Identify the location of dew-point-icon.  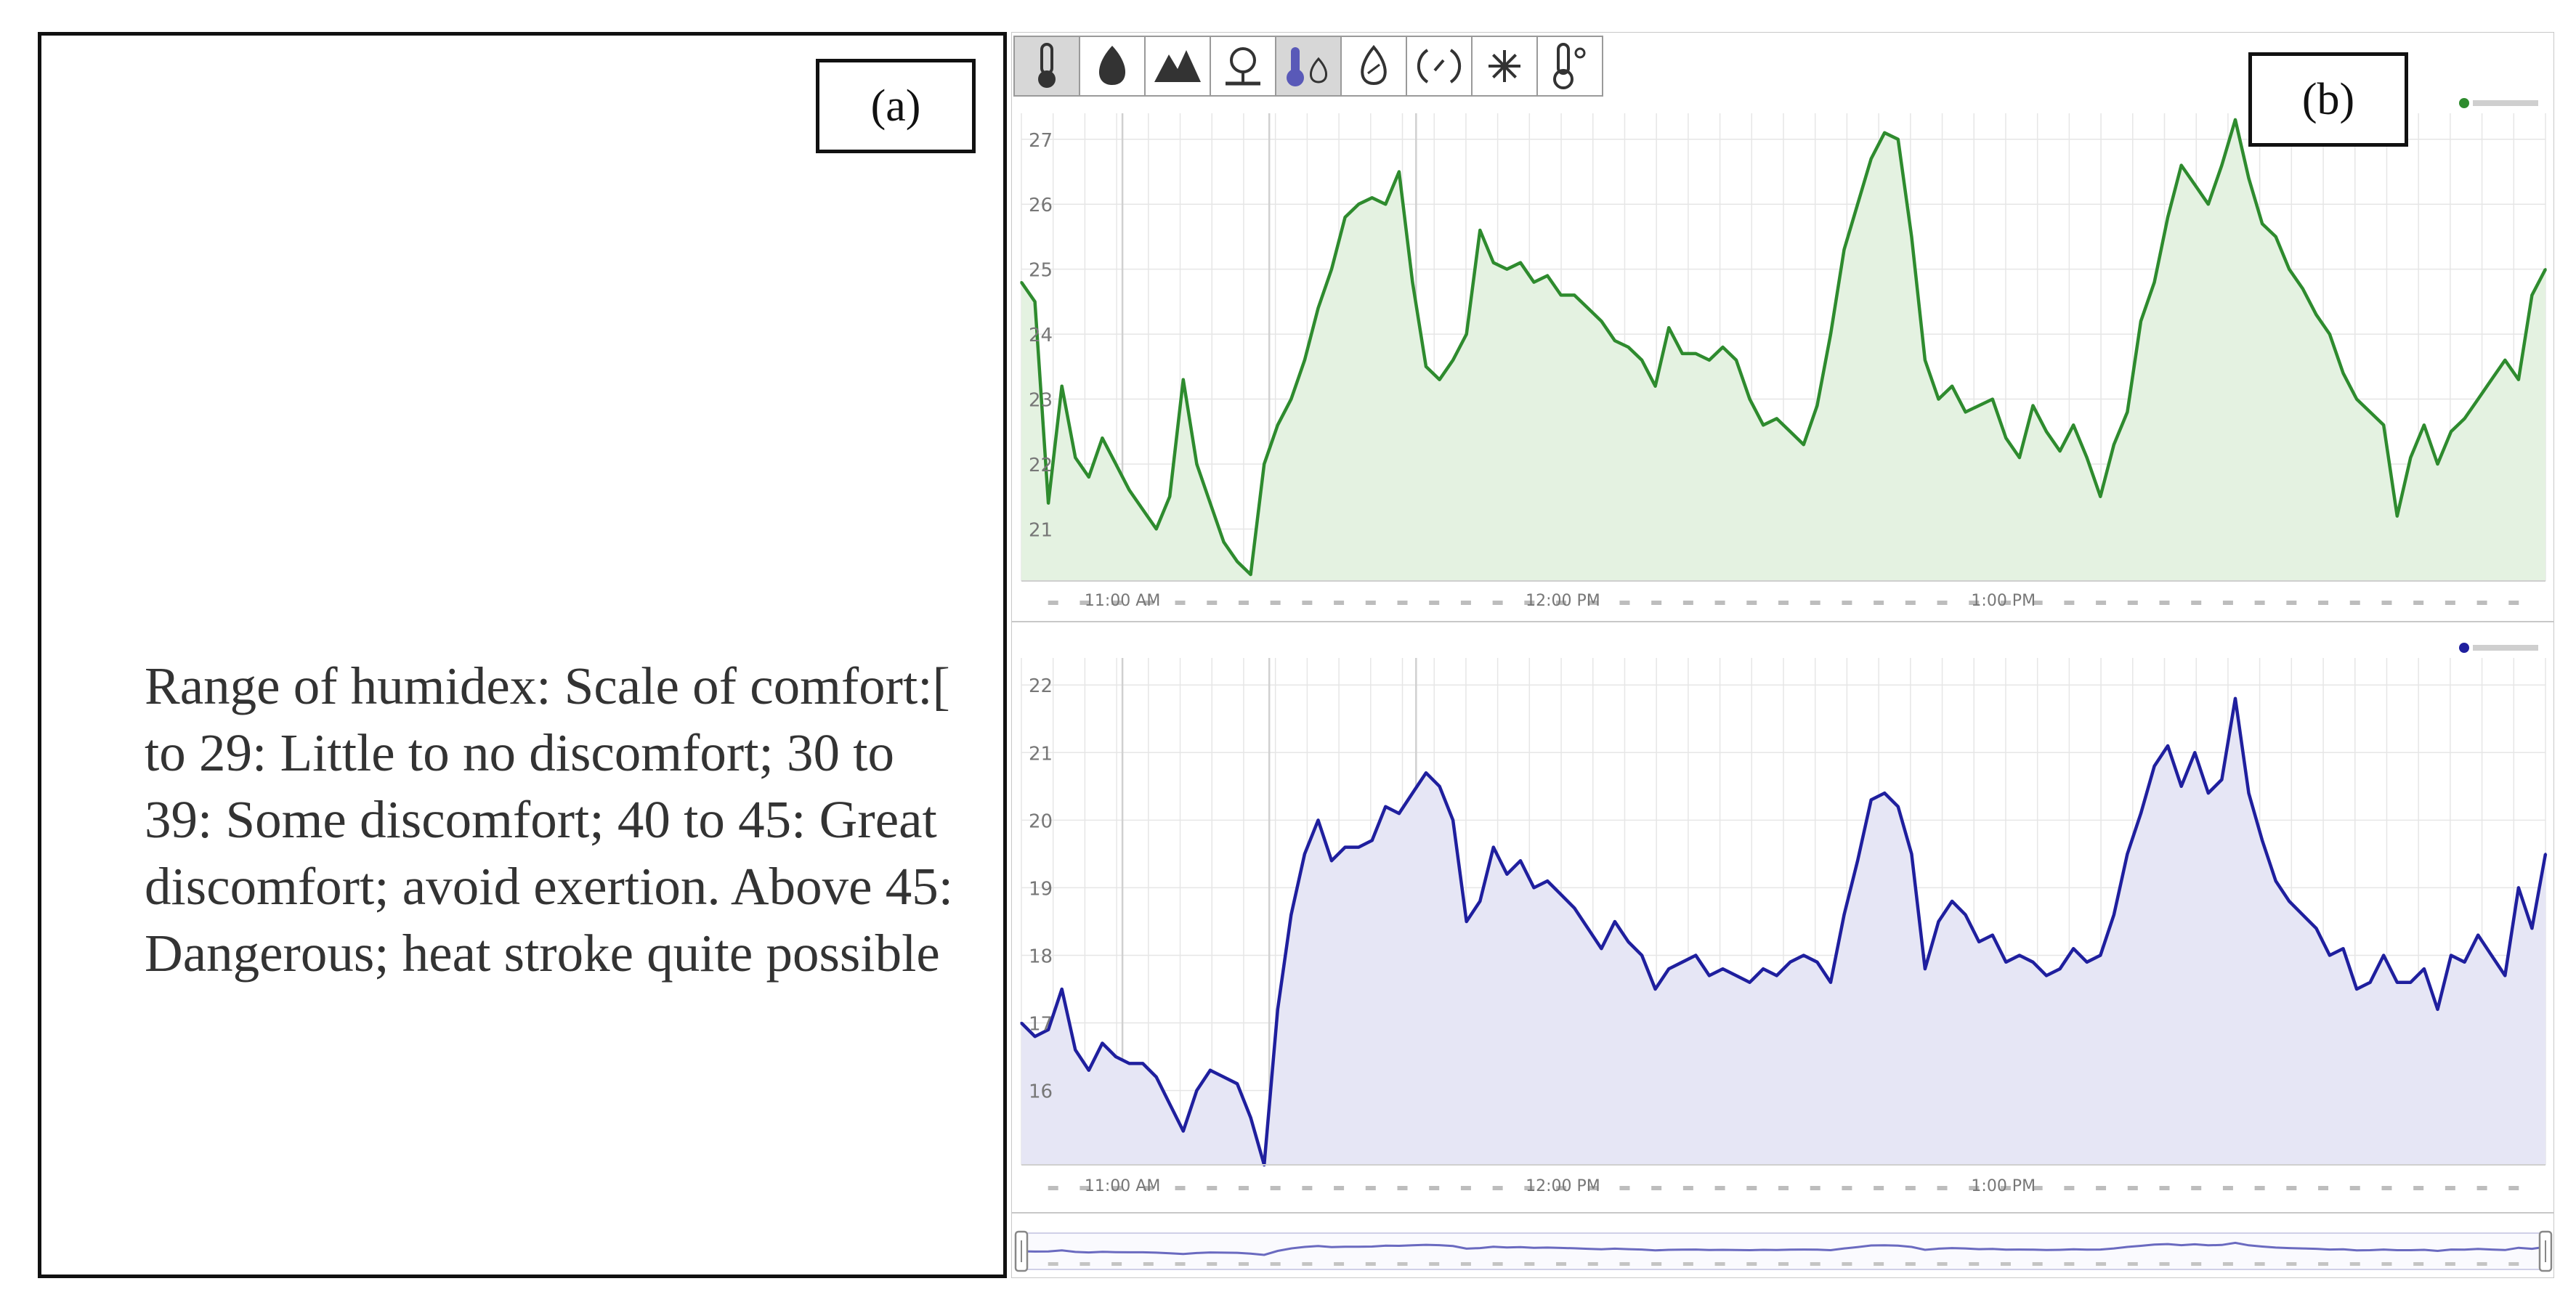
(1308, 67).